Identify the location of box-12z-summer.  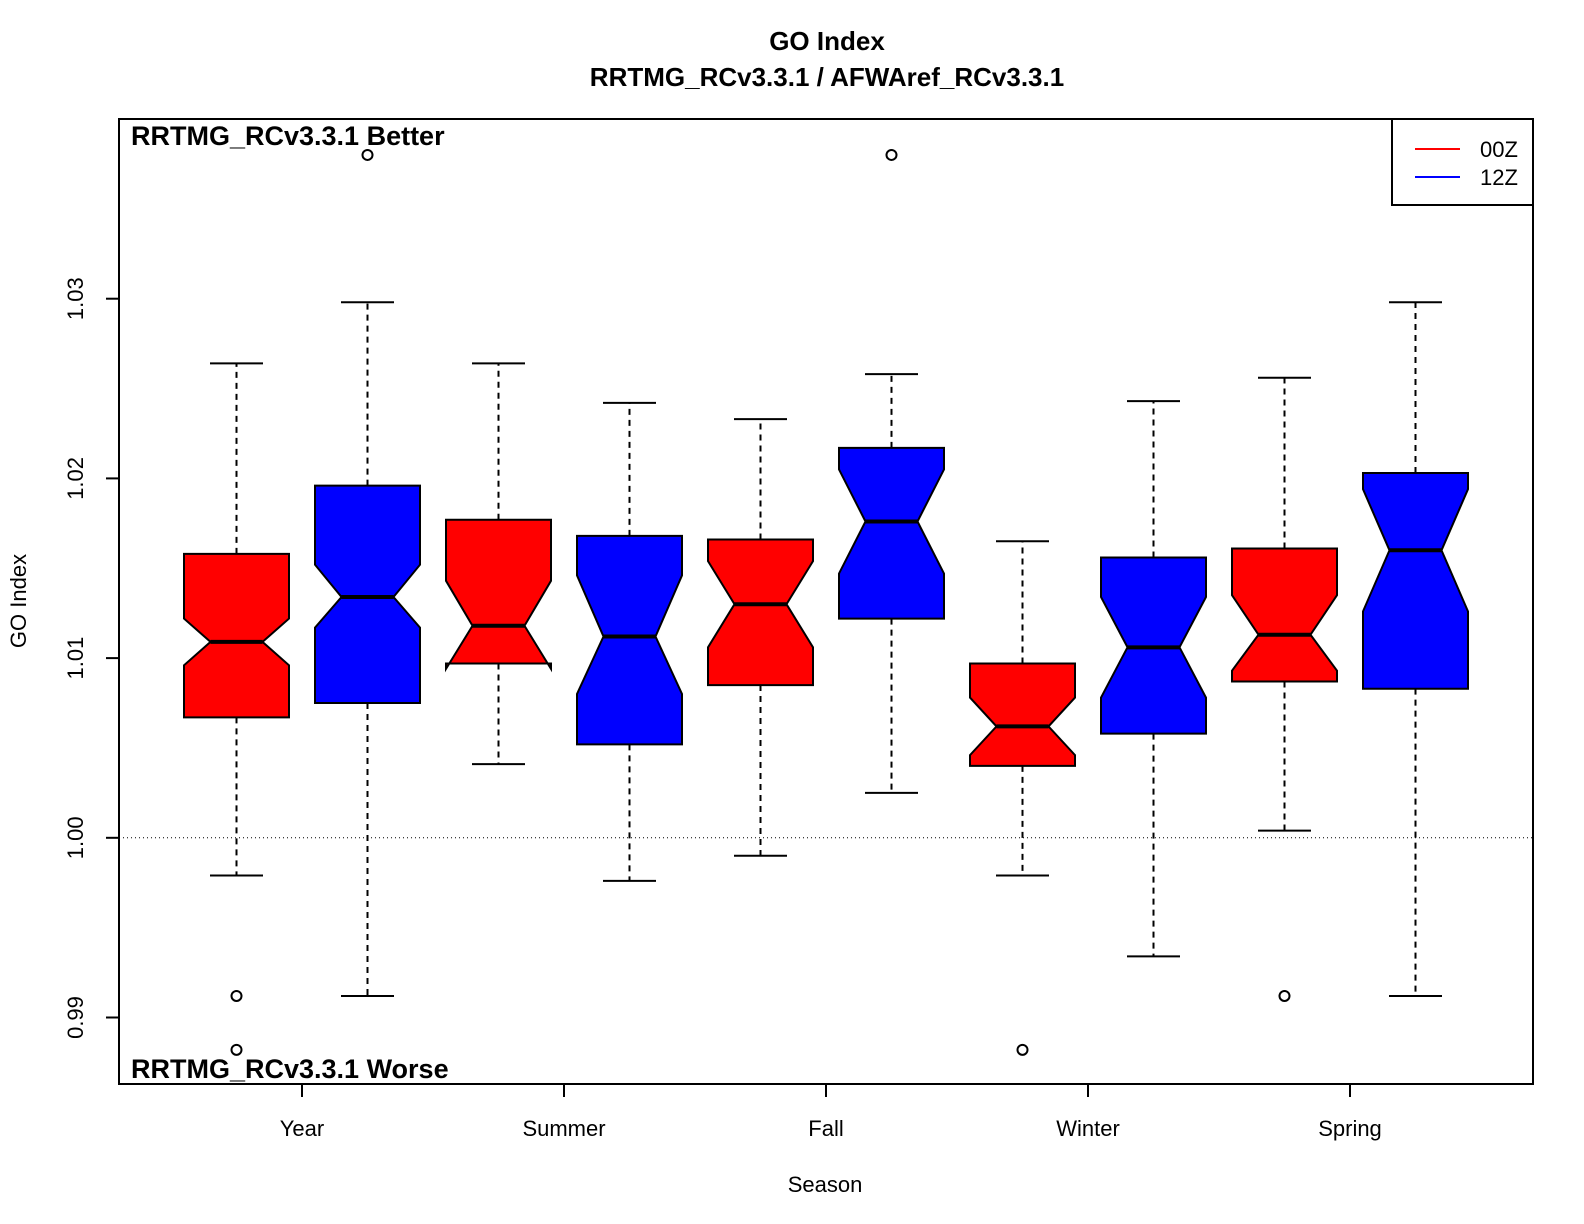
(629, 641).